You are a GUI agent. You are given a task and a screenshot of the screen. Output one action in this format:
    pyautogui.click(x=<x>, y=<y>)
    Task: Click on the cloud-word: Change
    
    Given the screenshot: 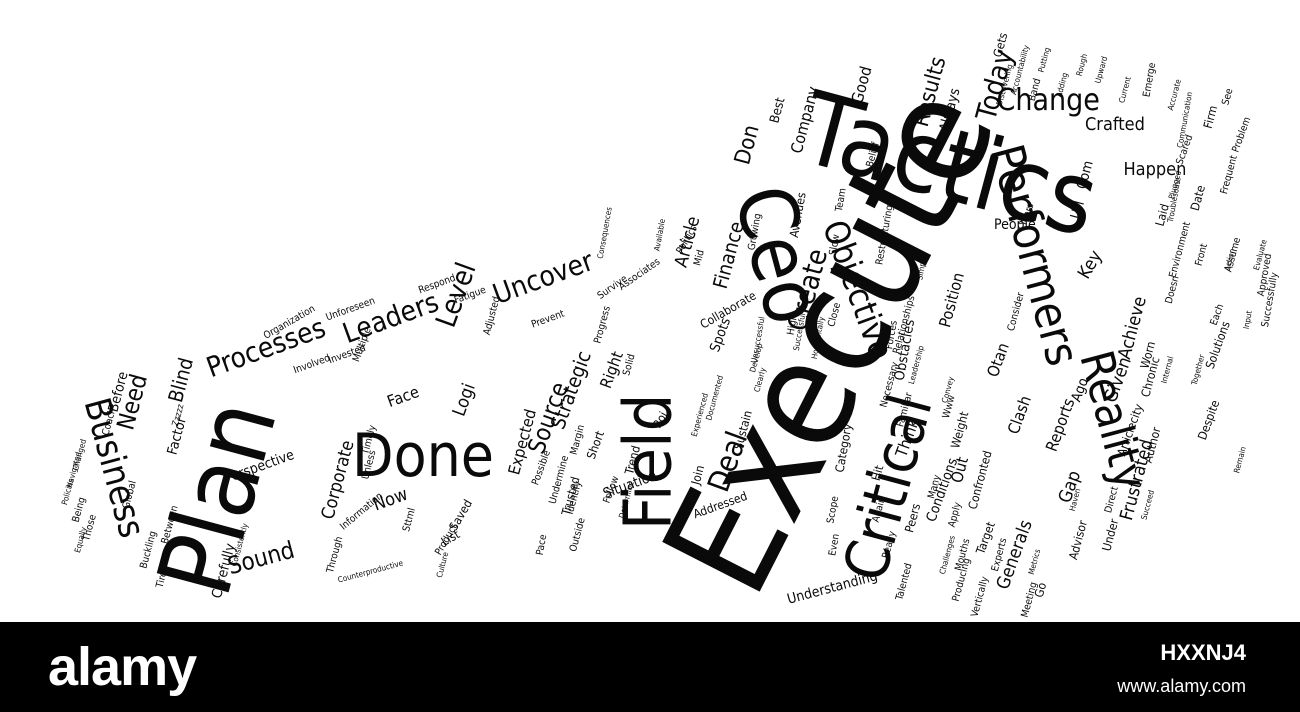 What is the action you would take?
    pyautogui.click(x=1048, y=100)
    